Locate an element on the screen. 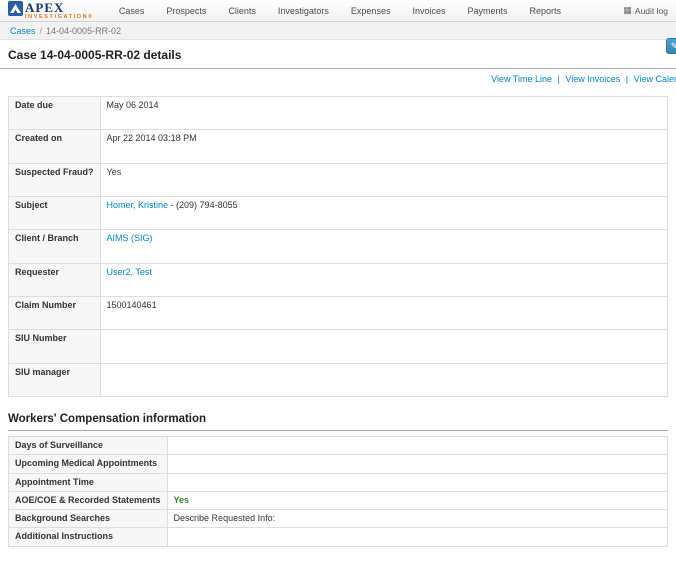  apex-logo: APEX INVESTIGATION® is located at coordinates (51, 10).